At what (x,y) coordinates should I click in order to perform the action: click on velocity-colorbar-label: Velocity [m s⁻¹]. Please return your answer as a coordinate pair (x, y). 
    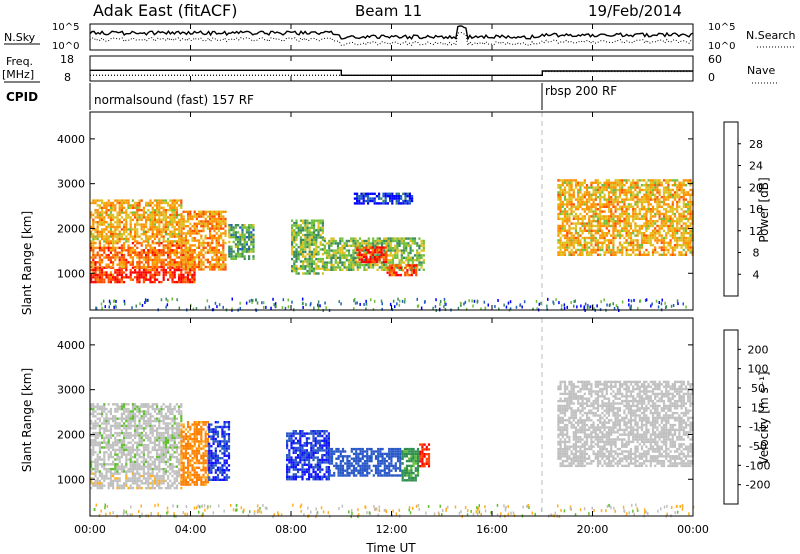
    Looking at the image, I should click on (764, 417).